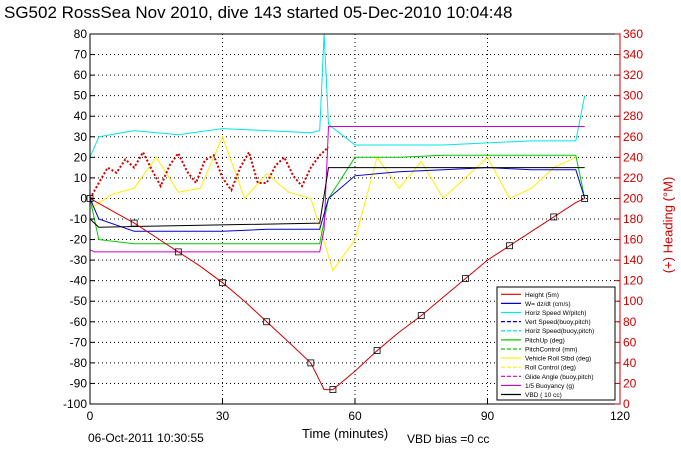  What do you see at coordinates (543, 395) in the screenshot?
I see `legend-label: VBD ( 10 cc)` at bounding box center [543, 395].